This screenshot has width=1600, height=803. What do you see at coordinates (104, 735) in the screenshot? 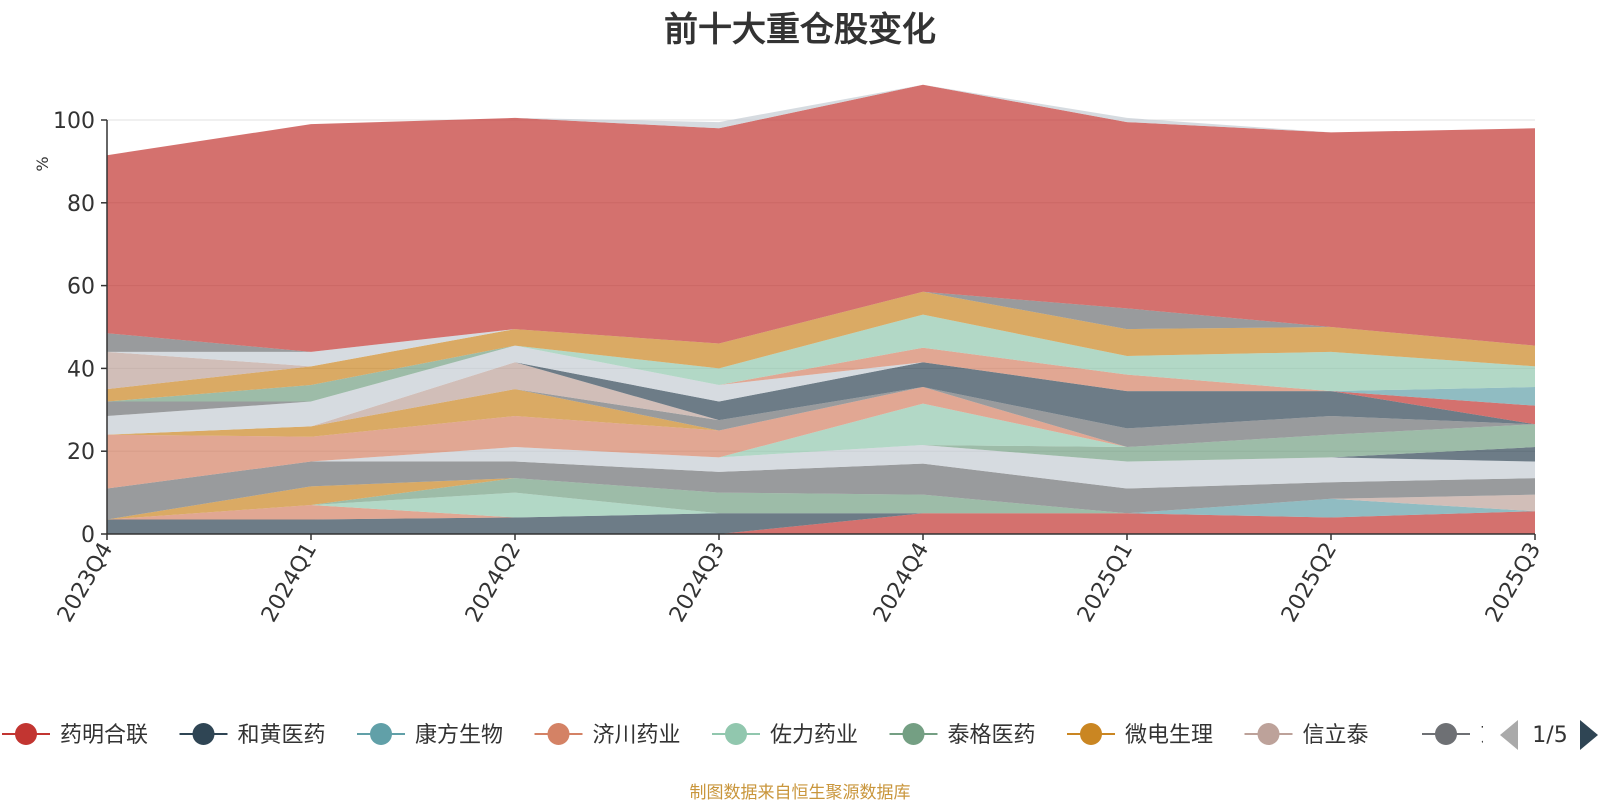
I see `legend-label: 药明合联` at bounding box center [104, 735].